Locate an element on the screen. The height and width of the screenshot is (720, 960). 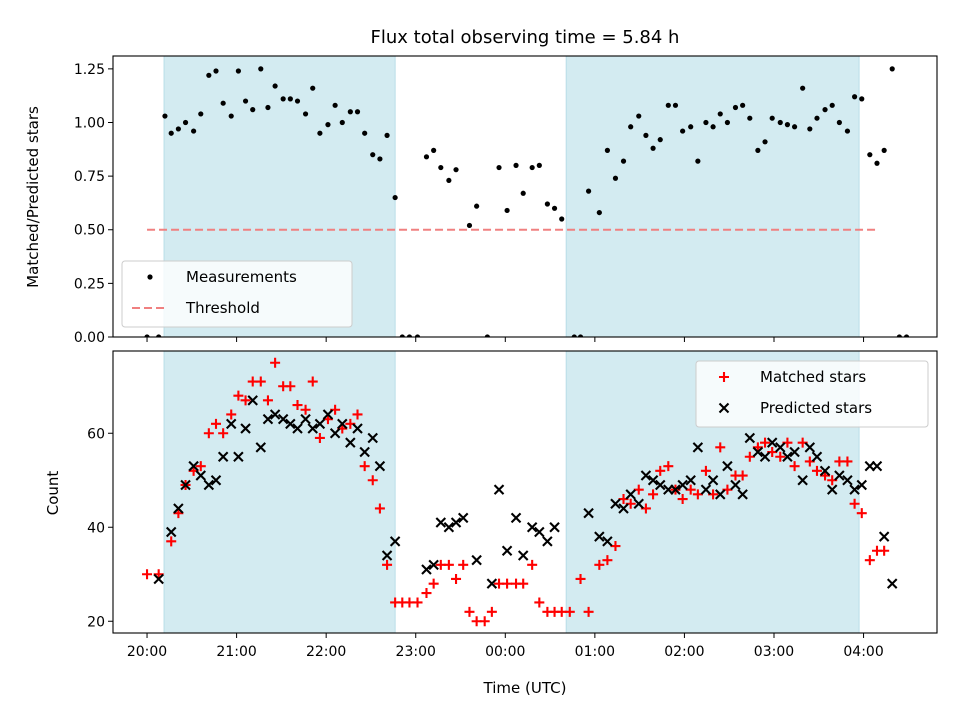
legend-count: Matched stars Predicted stars is located at coordinates (812, 394).